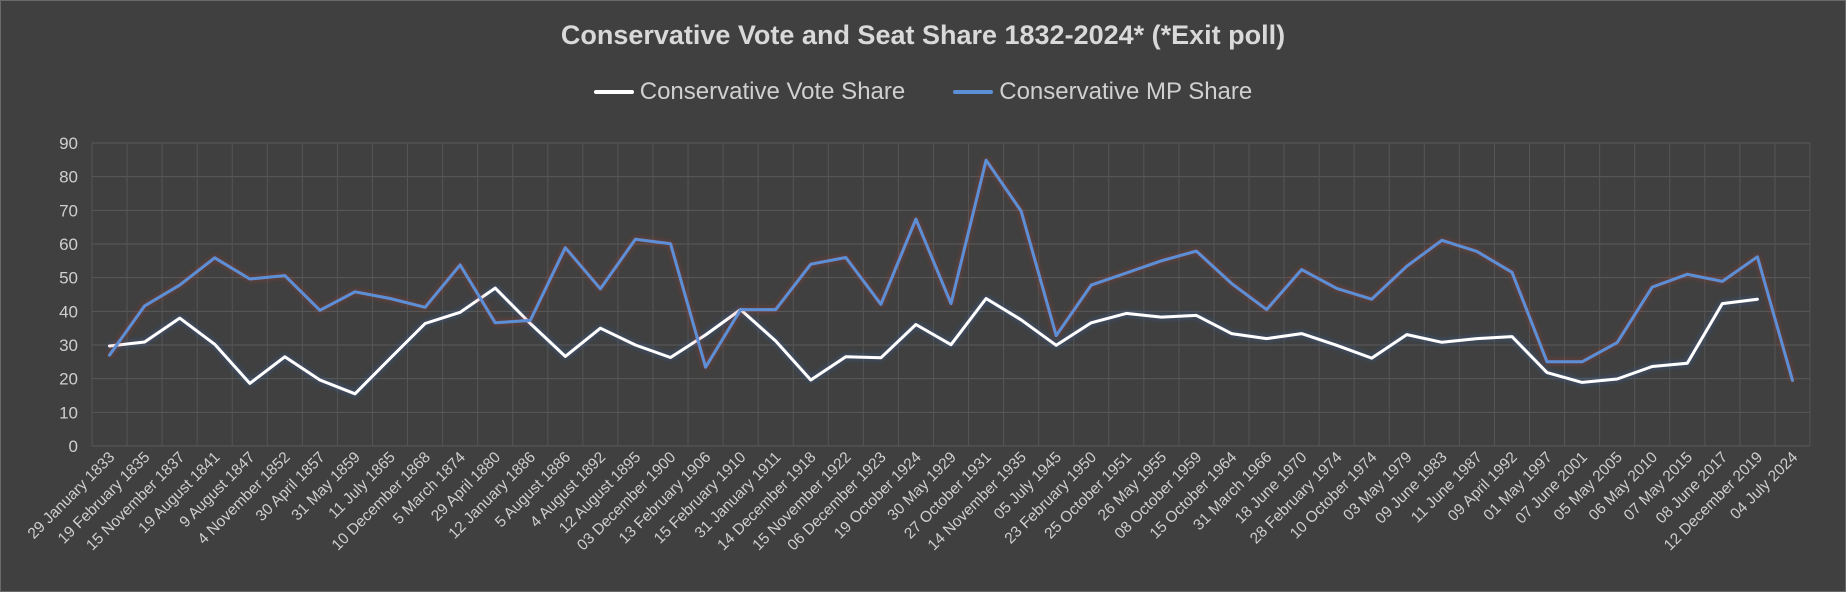  Describe the element at coordinates (68, 311) in the screenshot. I see `y-tick-label: 40` at that location.